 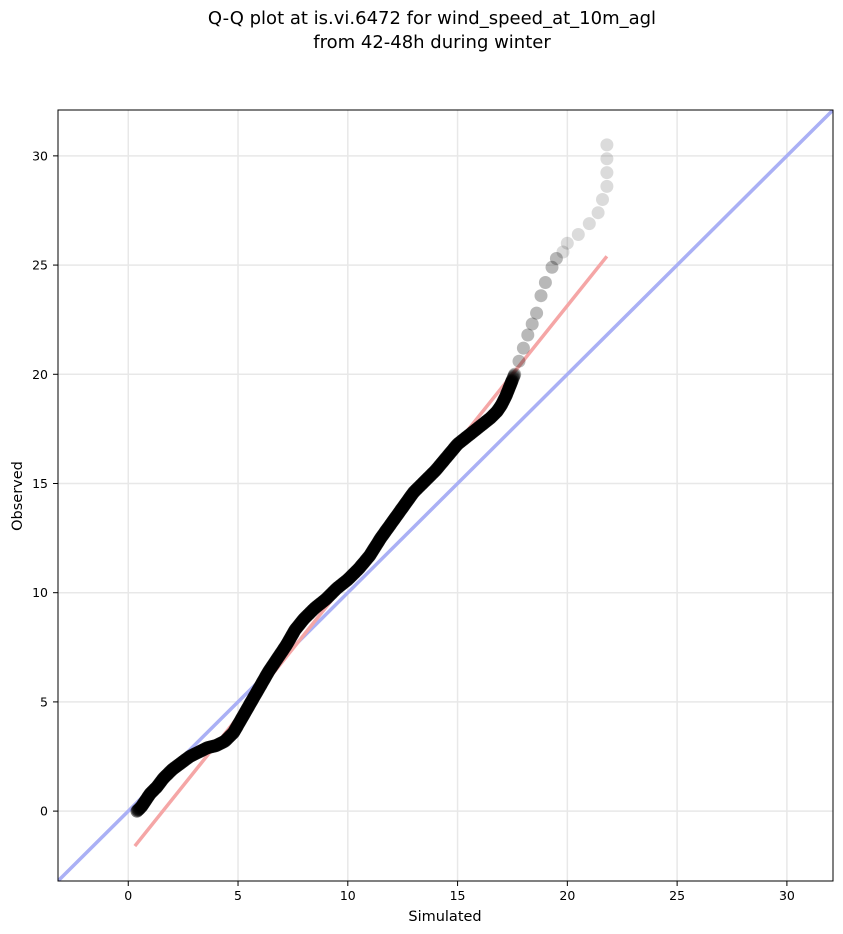 What do you see at coordinates (44, 811) in the screenshot?
I see `y-tick-label: 0` at bounding box center [44, 811].